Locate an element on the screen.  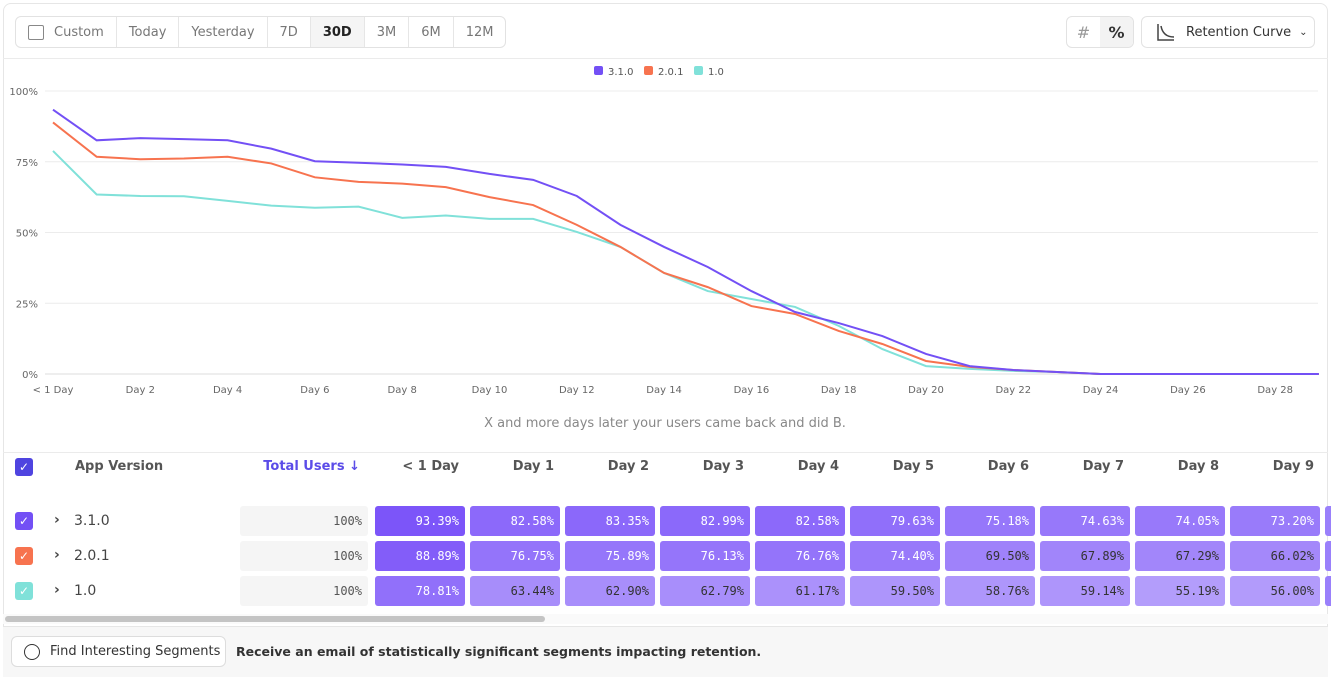
range-label: 30D is located at coordinates (337, 32).